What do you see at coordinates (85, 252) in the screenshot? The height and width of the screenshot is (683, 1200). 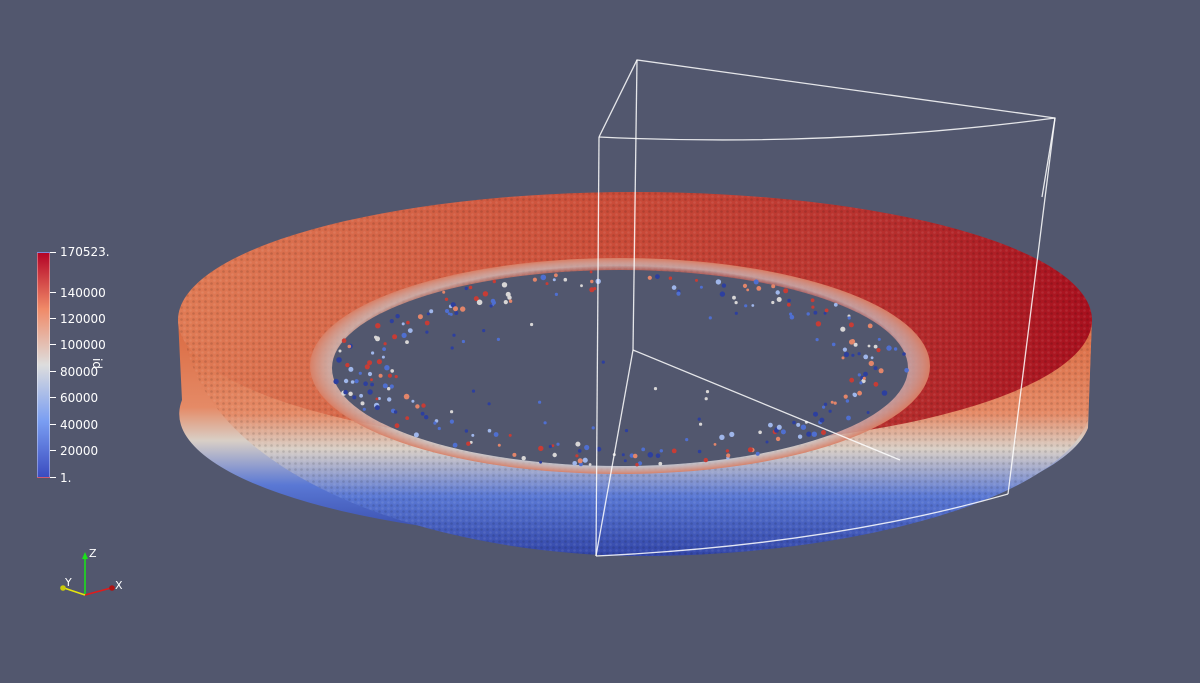 I see `max-label: 170523.` at bounding box center [85, 252].